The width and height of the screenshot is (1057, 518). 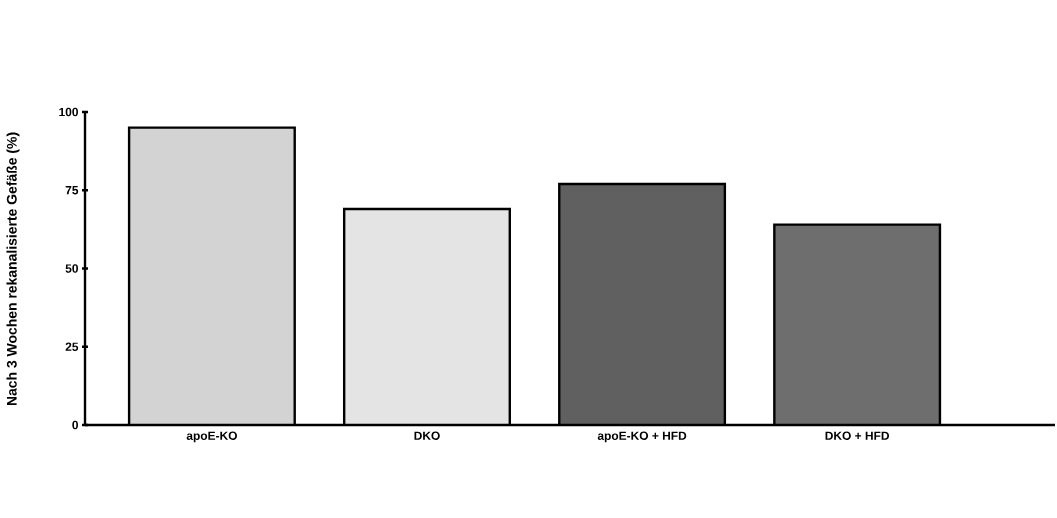 I want to click on x-tick-label: DKO, so click(x=427, y=435).